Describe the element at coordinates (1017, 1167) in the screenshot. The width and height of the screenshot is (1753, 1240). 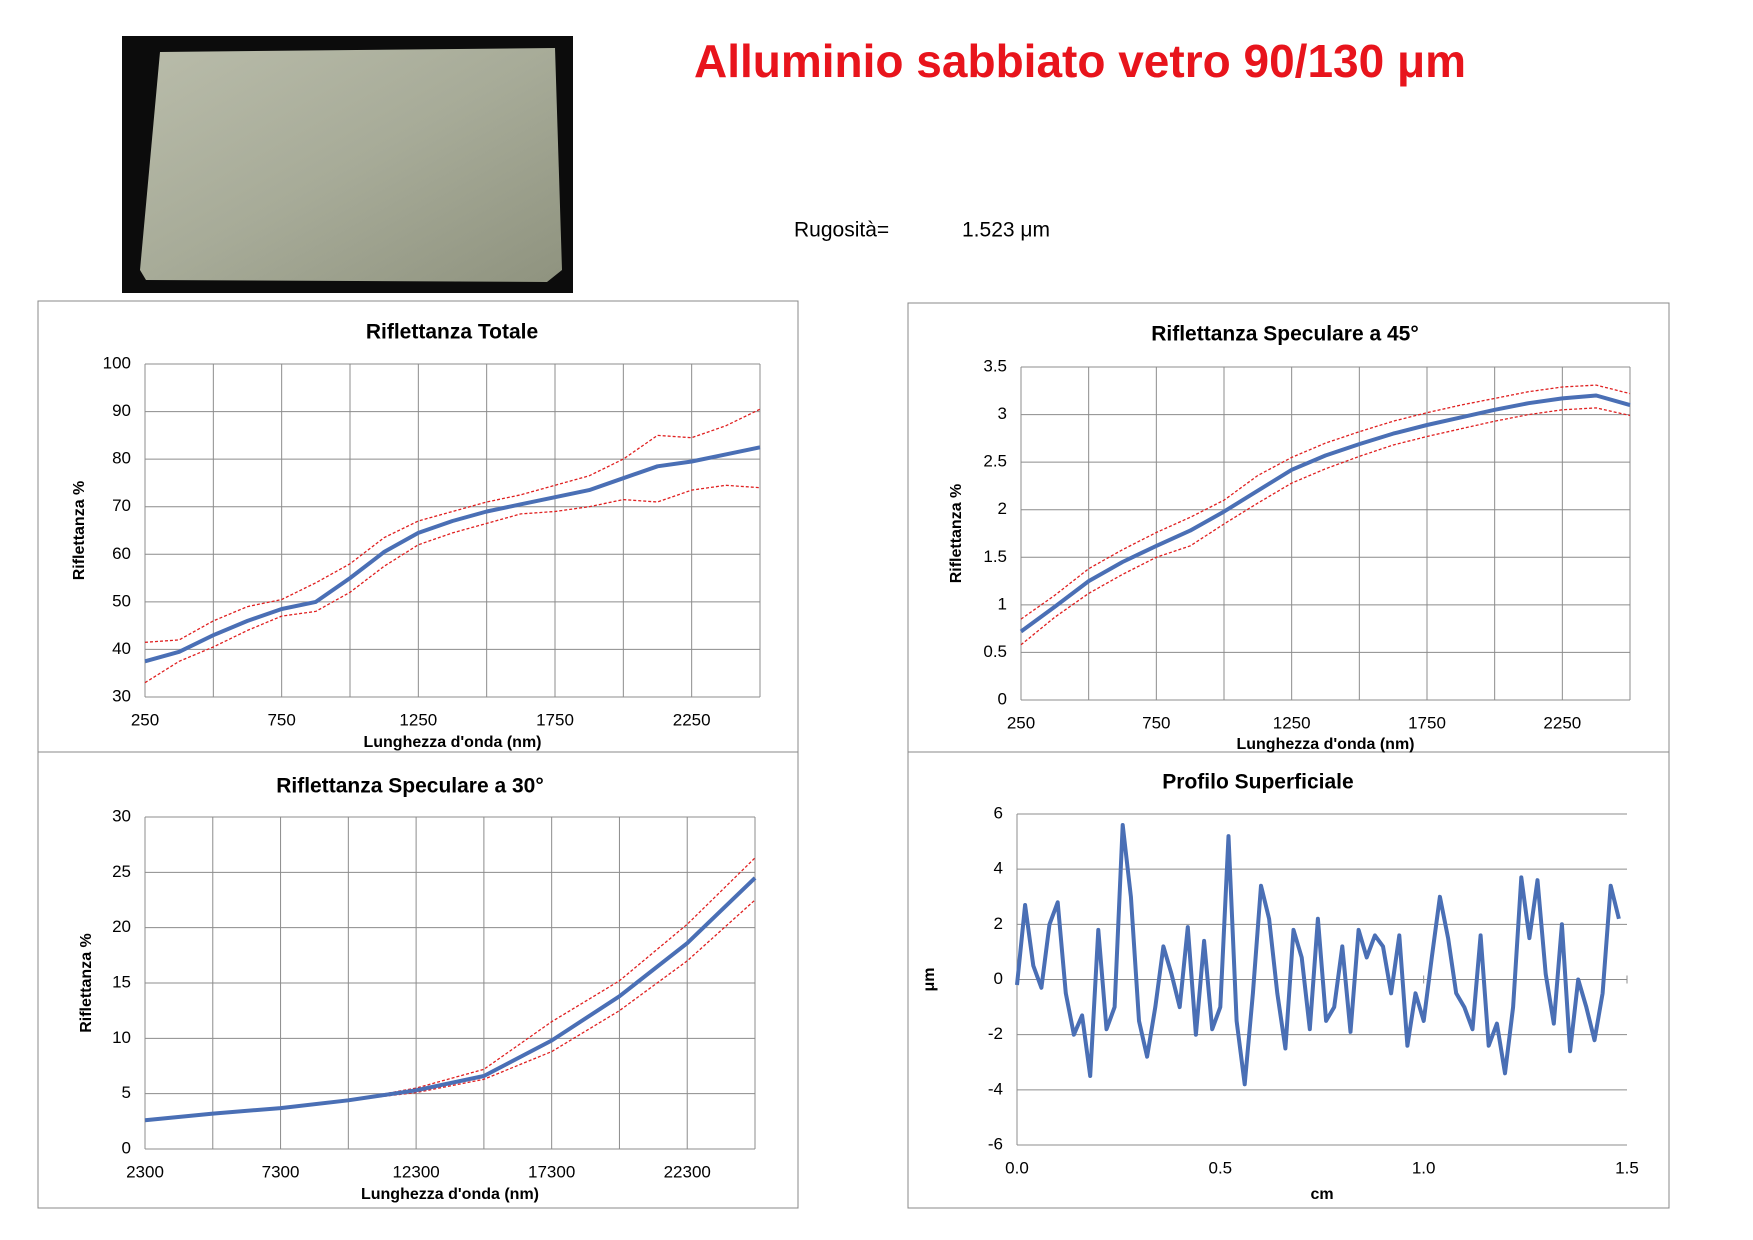
I see `x-tick-label: 0.0` at that location.